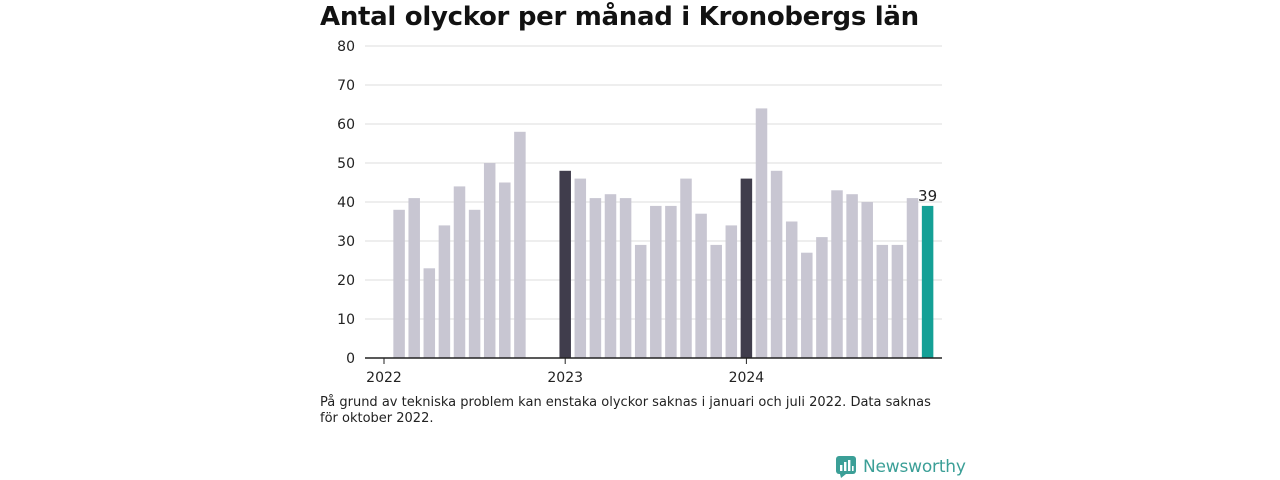 Image resolution: width=1280 pixels, height=480 pixels. I want to click on y-tick-label: 30, so click(346, 242).